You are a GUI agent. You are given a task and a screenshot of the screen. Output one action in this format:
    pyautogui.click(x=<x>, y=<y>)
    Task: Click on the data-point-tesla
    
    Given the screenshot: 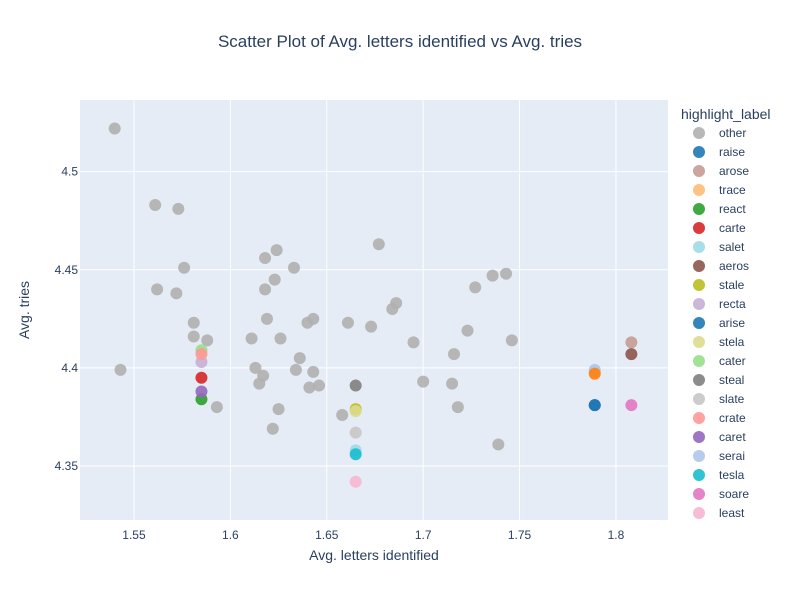 What is the action you would take?
    pyautogui.click(x=355, y=454)
    